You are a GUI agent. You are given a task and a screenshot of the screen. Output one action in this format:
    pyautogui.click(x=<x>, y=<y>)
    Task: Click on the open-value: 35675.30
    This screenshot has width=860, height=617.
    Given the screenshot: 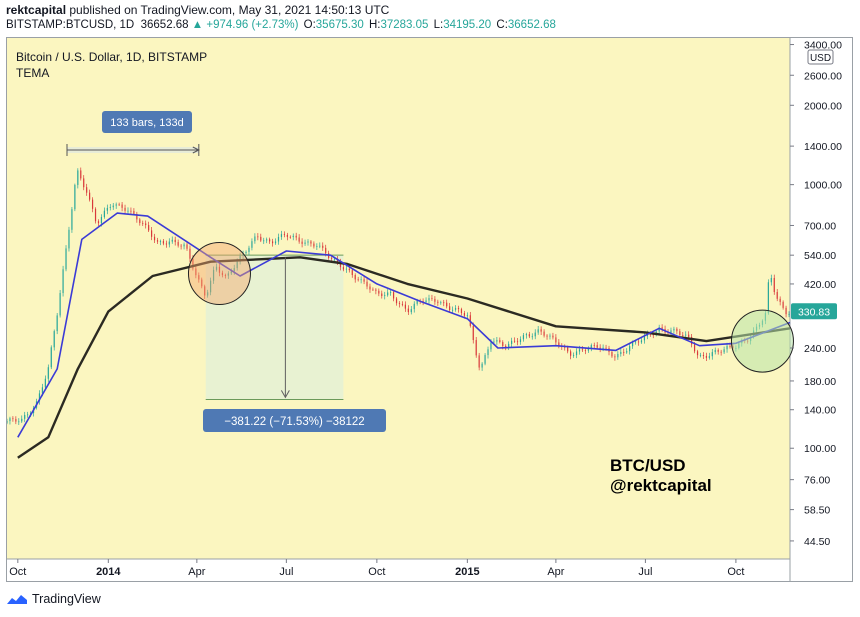 What is the action you would take?
    pyautogui.click(x=339, y=25)
    